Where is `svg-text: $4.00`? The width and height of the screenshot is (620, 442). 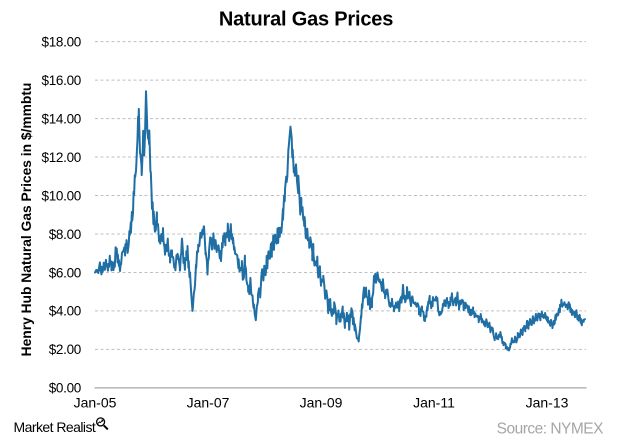
svg-text: $4.00 is located at coordinates (65, 311).